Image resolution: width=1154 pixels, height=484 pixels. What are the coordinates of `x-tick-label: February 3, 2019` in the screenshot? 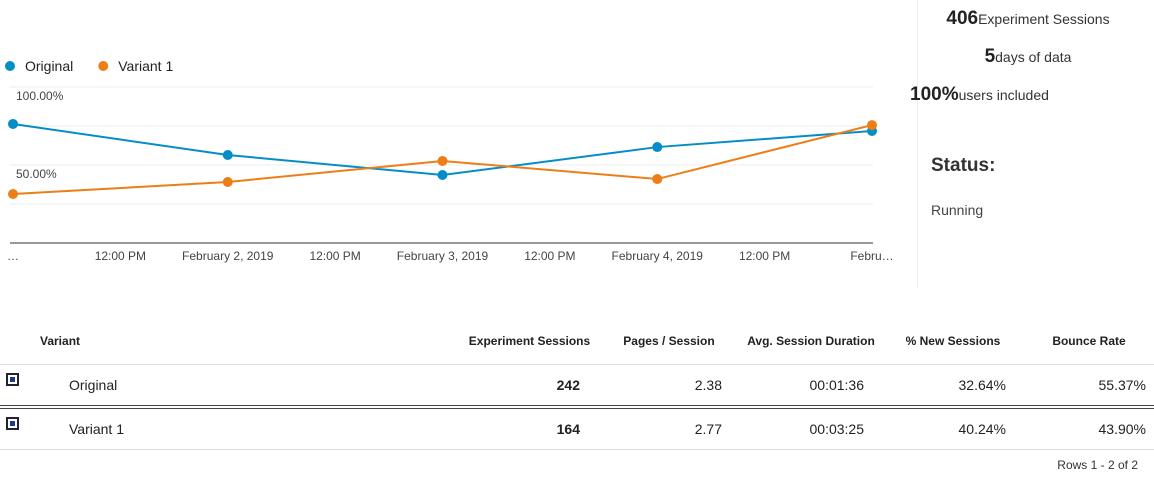 It's located at (443, 256).